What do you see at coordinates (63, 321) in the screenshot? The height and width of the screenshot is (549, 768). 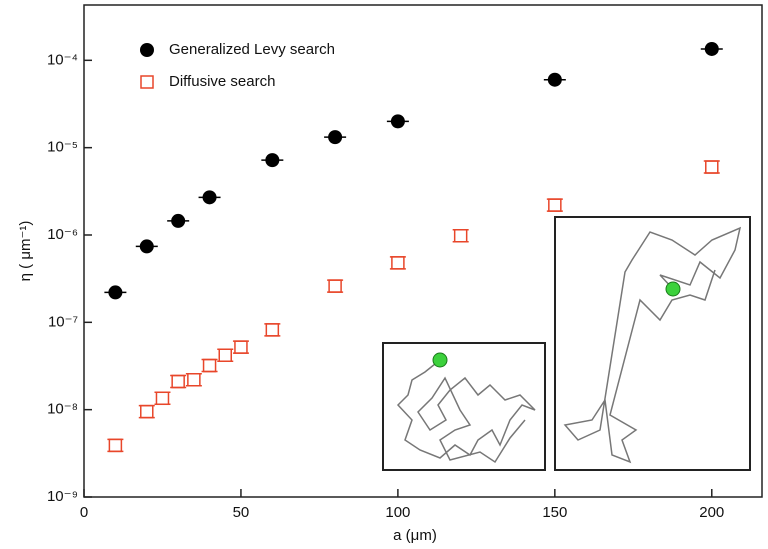 I see `y-tick-label: 10⁻⁷` at bounding box center [63, 321].